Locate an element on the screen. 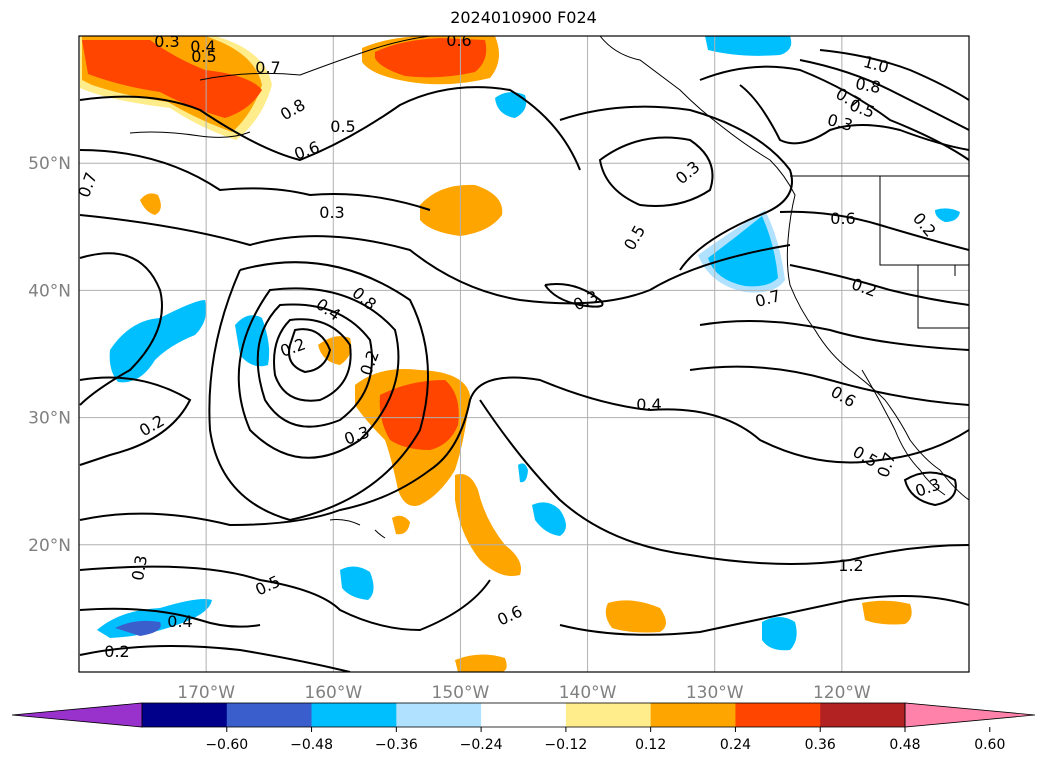 This screenshot has height=765, width=1047. colorbar-tick-label: −0.24 is located at coordinates (481, 745).